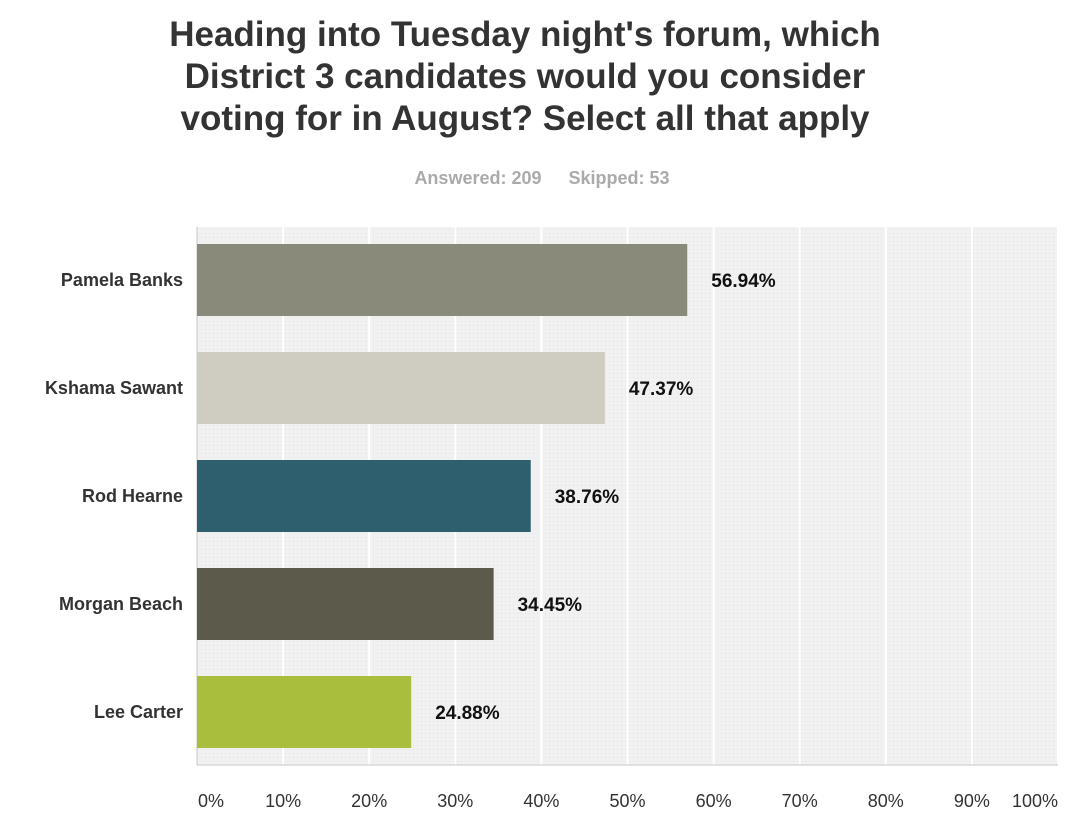 This screenshot has height=826, width=1084. What do you see at coordinates (541, 801) in the screenshot?
I see `x-tick-label: 40%` at bounding box center [541, 801].